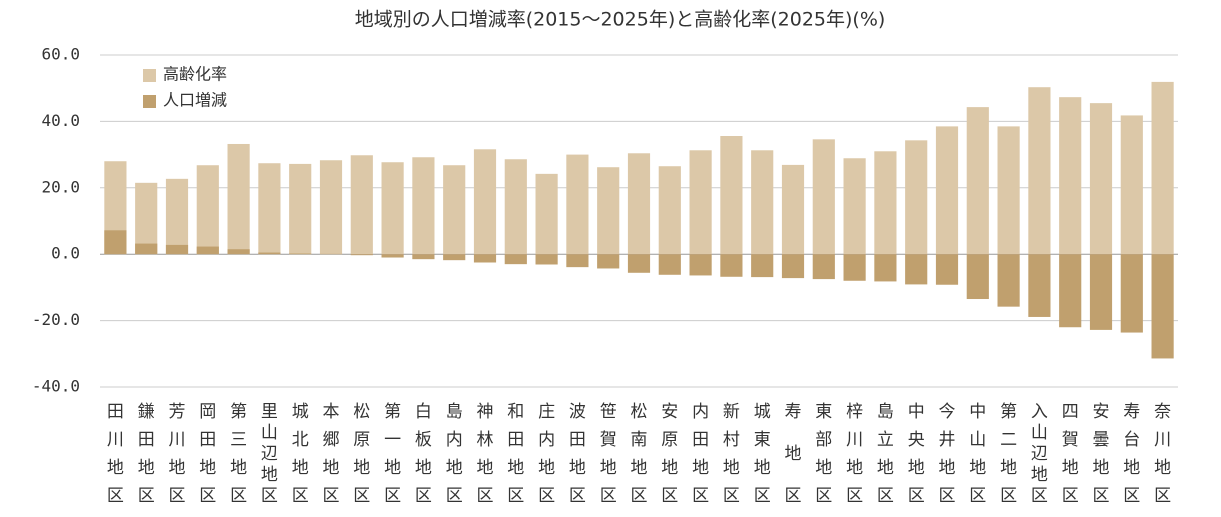 The height and width of the screenshot is (517, 1221). Describe the element at coordinates (269, 454) in the screenshot. I see `x-tick-label: 里山辺地区` at that location.